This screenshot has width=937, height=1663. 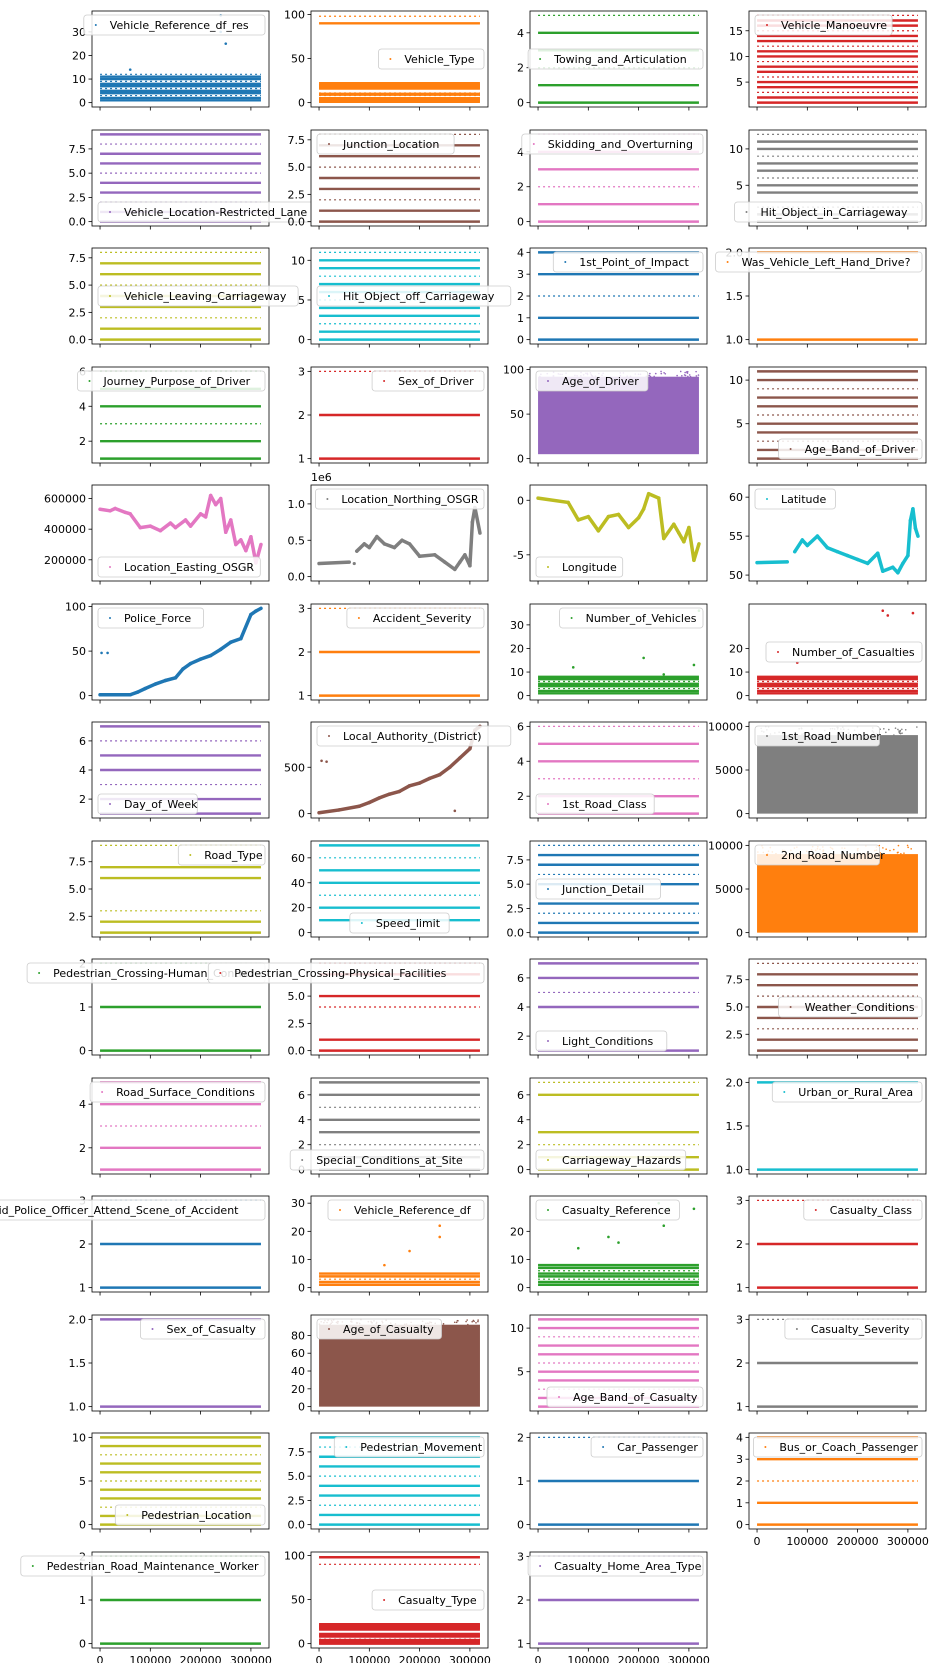 What do you see at coordinates (399, 923) in the screenshot?
I see `legend: Speed_limit` at bounding box center [399, 923].